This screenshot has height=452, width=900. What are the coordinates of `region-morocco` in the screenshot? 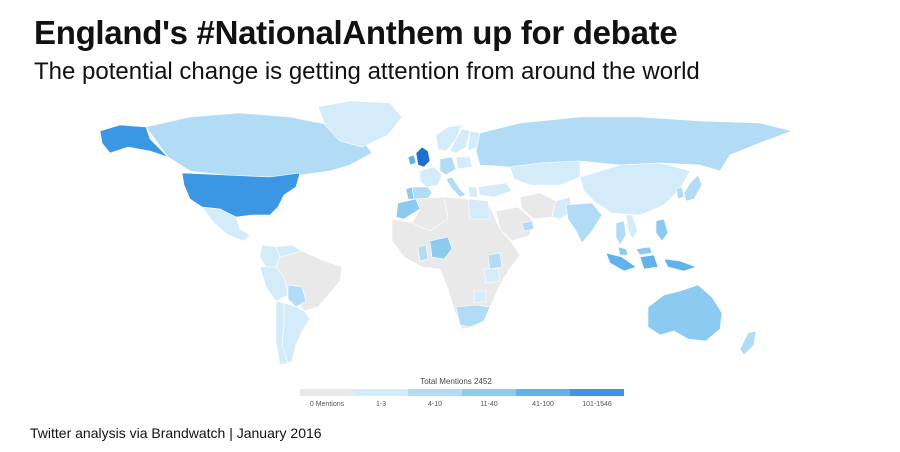 It's located at (408, 209).